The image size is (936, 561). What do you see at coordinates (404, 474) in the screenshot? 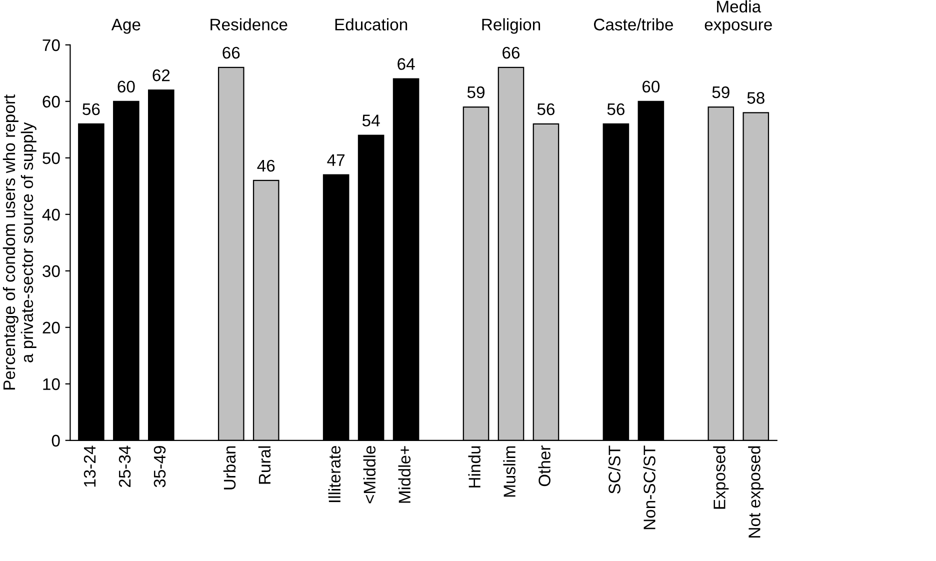
I see `x-tick-label: Middle+` at bounding box center [404, 474].